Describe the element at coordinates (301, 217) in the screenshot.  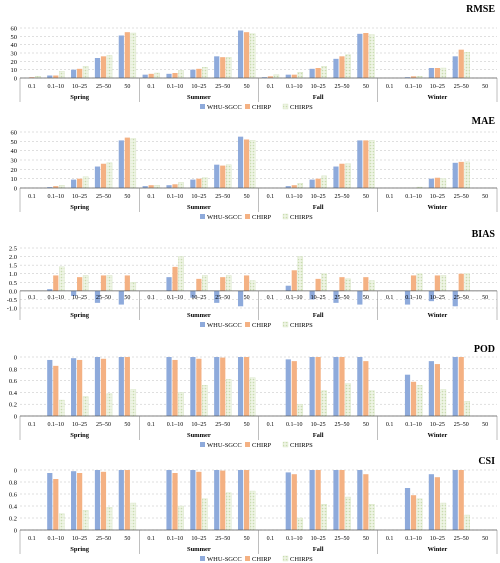
I see `legend-label: CHIRPS` at that location.